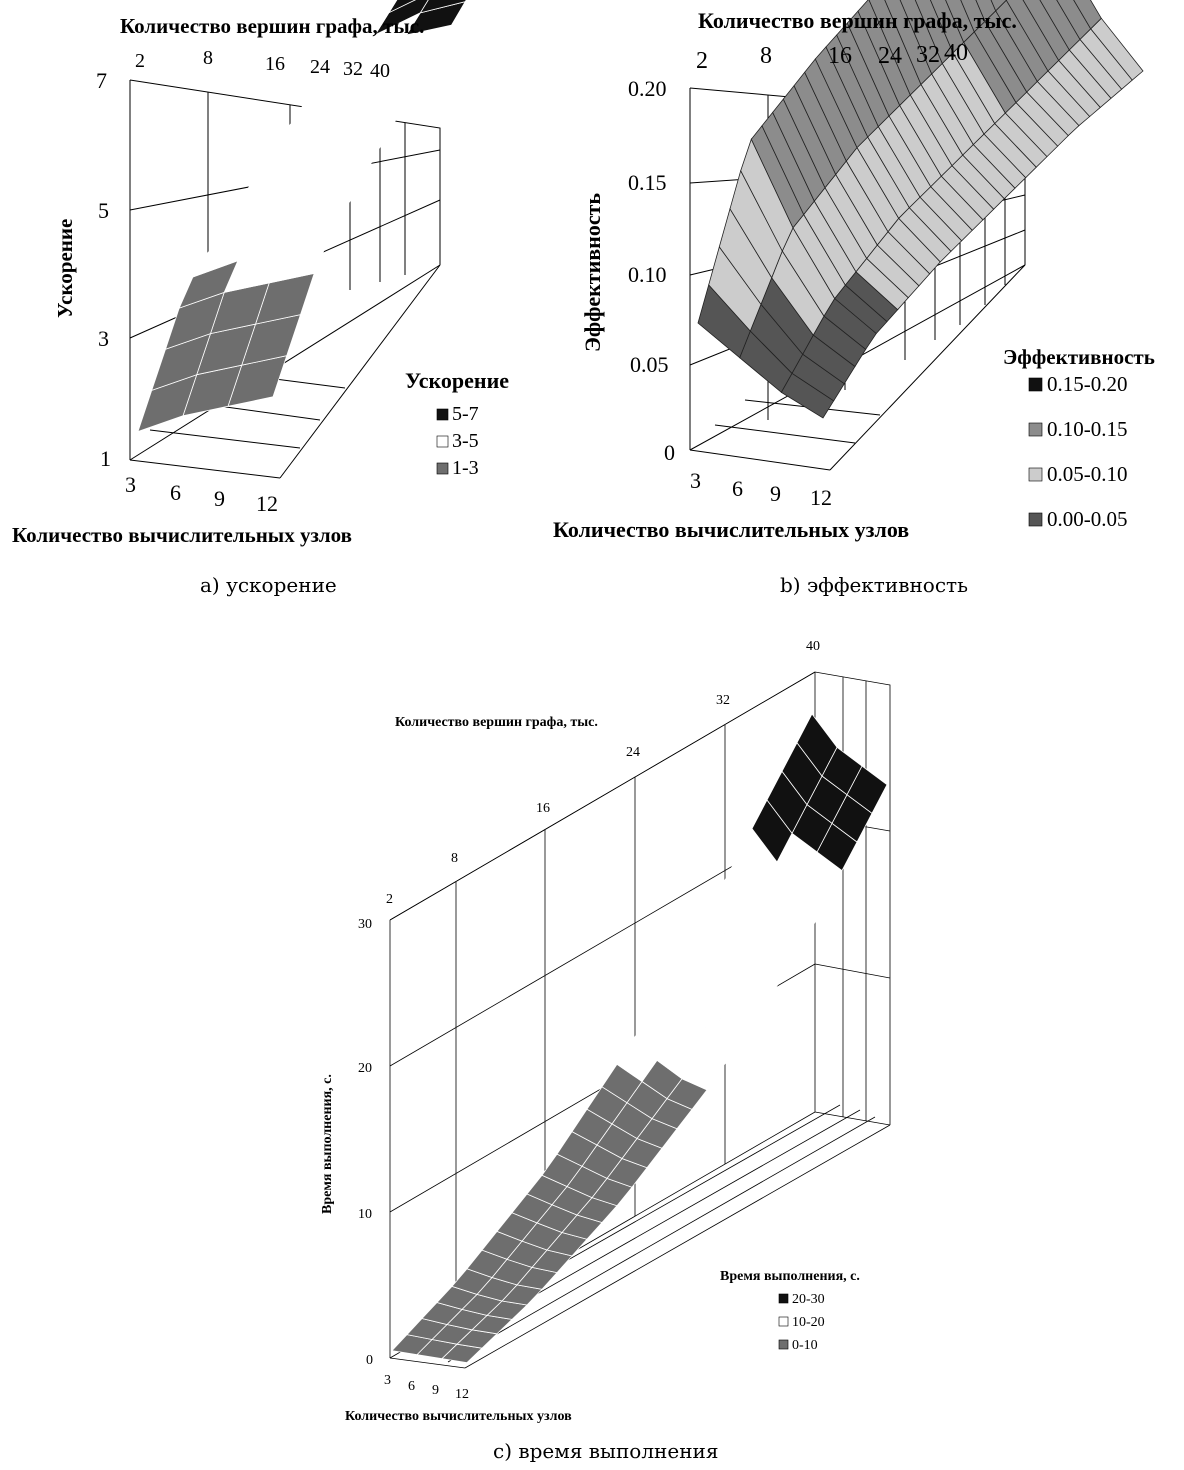 The image size is (1184, 1470). I want to click on chart-a-xtick: 8, so click(208, 58).